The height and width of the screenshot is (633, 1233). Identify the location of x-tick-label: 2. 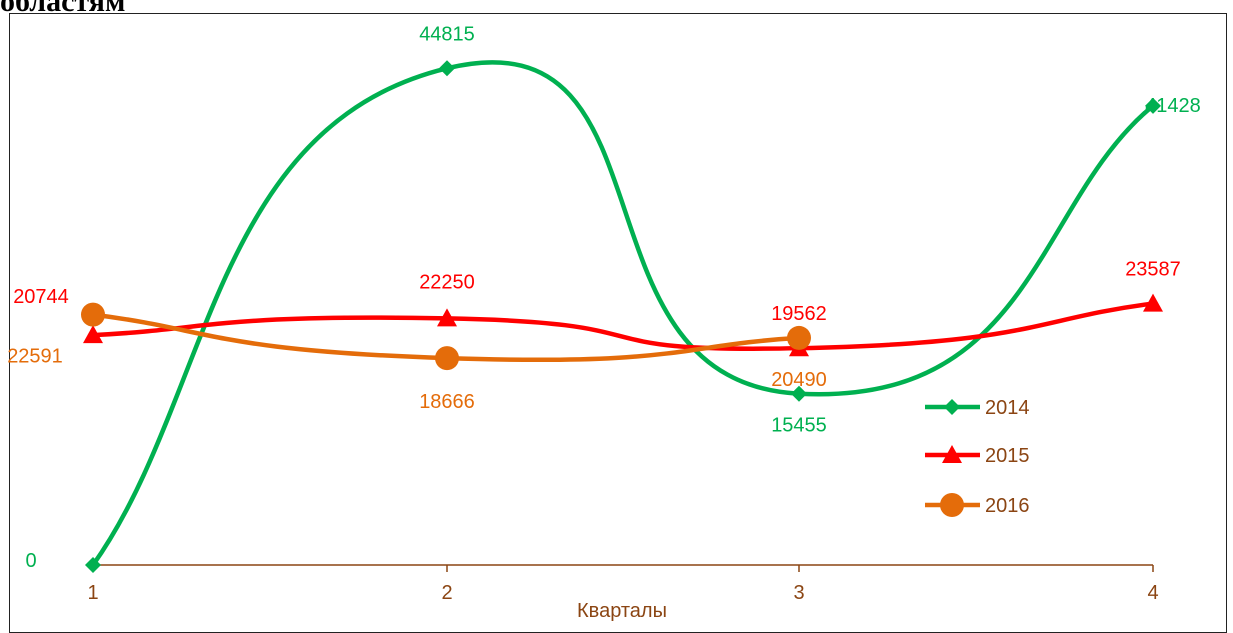
(446, 593).